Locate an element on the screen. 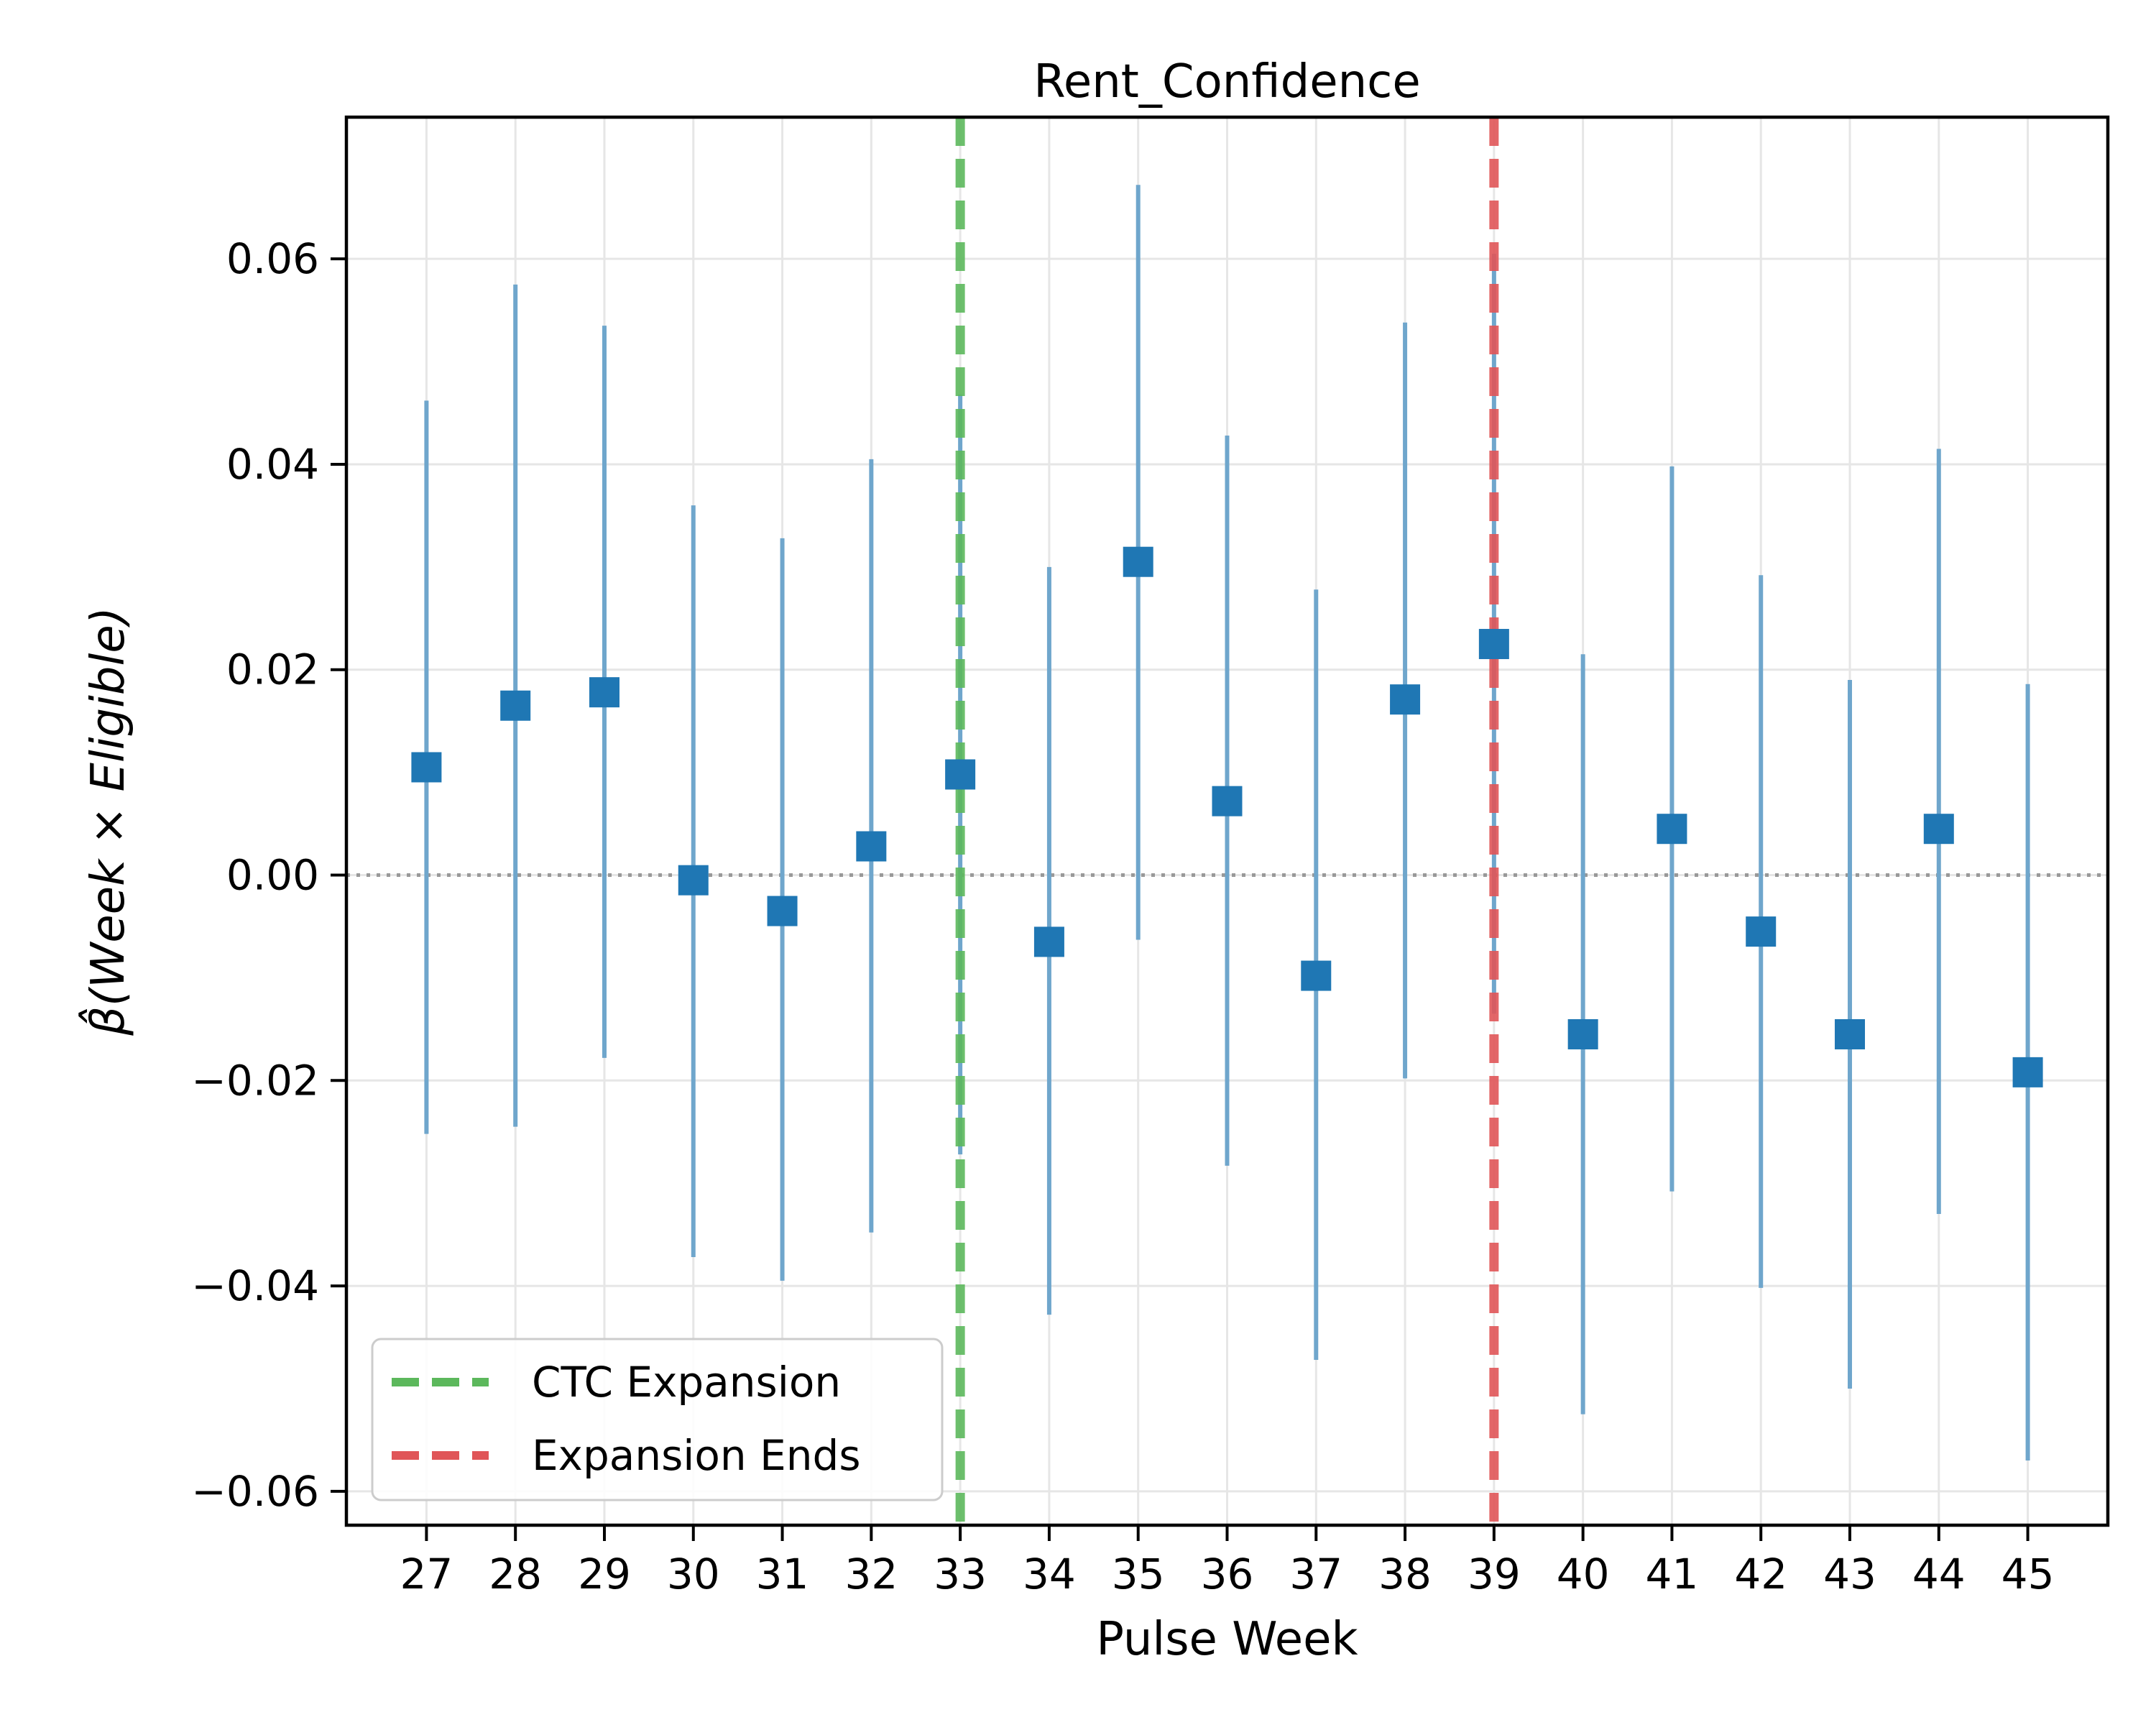 Image resolution: width=2156 pixels, height=1725 pixels. x-tick-label: 31 is located at coordinates (782, 1574).